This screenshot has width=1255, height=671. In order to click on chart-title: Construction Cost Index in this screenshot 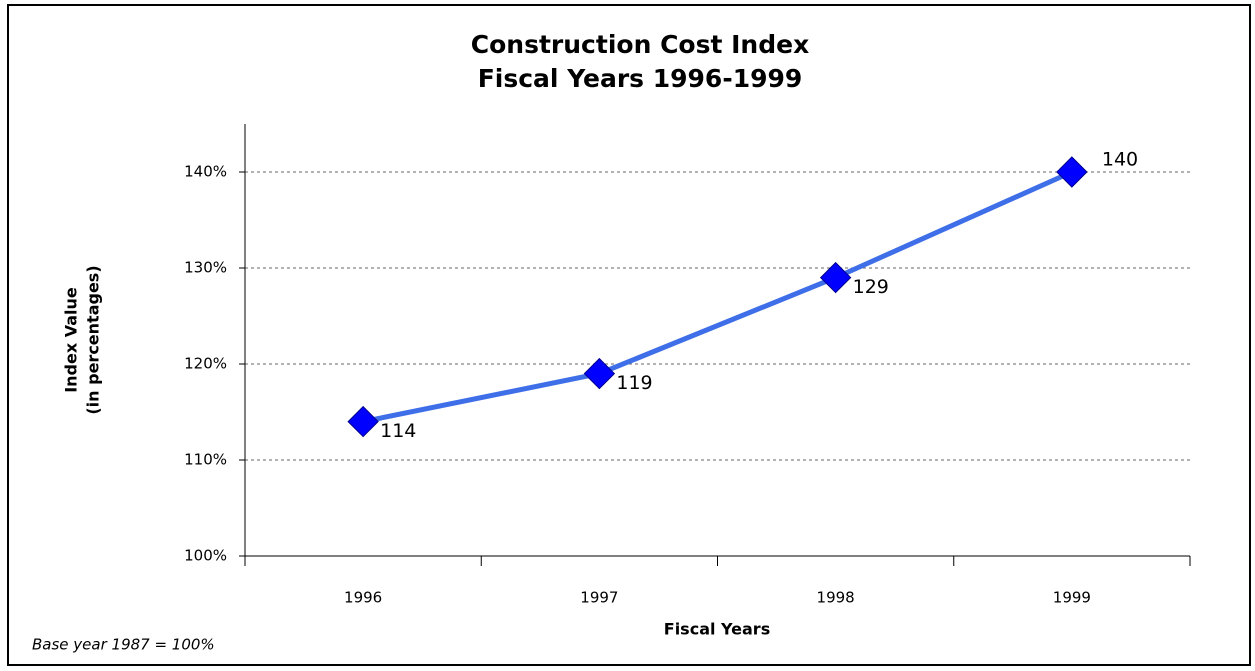, I will do `click(640, 44)`.